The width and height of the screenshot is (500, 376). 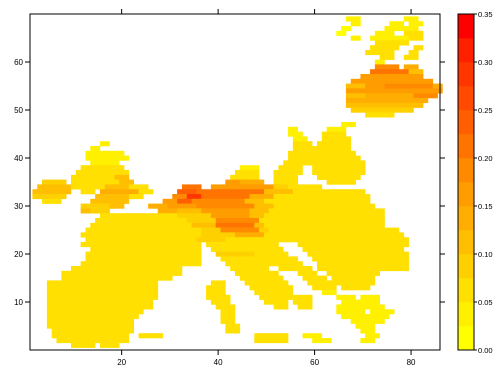 What do you see at coordinates (18, 206) in the screenshot?
I see `y-tick-label: 30` at bounding box center [18, 206].